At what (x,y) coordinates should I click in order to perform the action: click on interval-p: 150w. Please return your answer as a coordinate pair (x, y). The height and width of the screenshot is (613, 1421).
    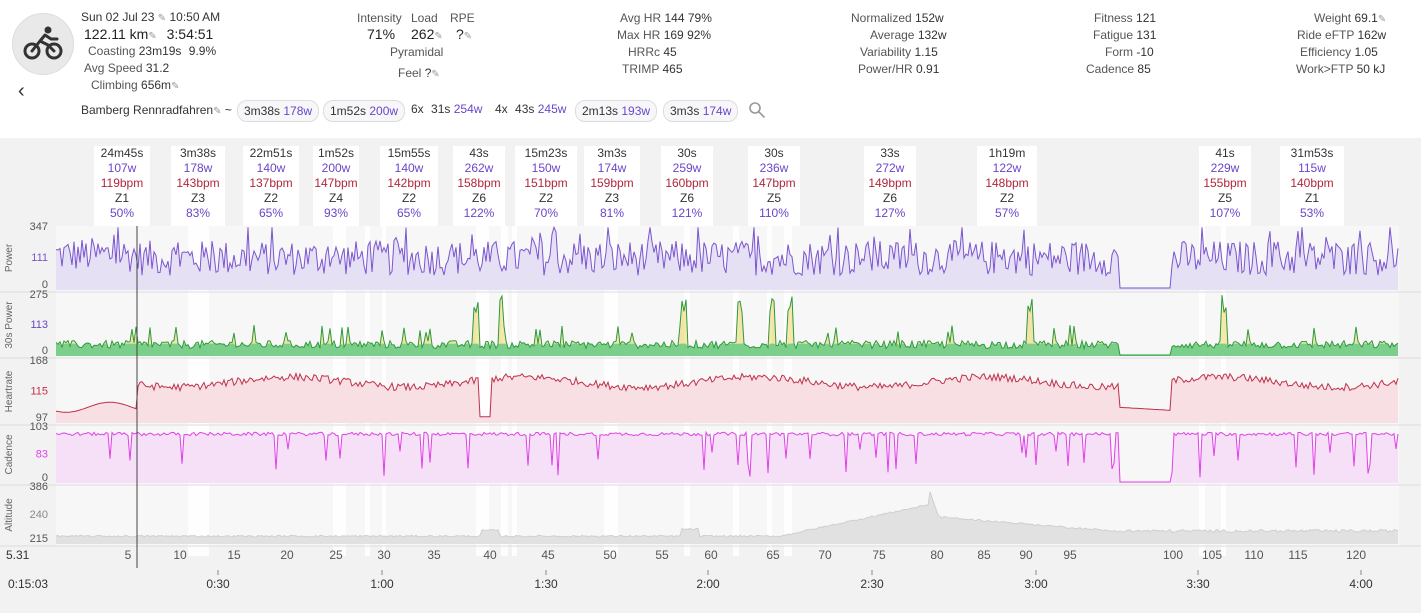
    Looking at the image, I should click on (546, 168).